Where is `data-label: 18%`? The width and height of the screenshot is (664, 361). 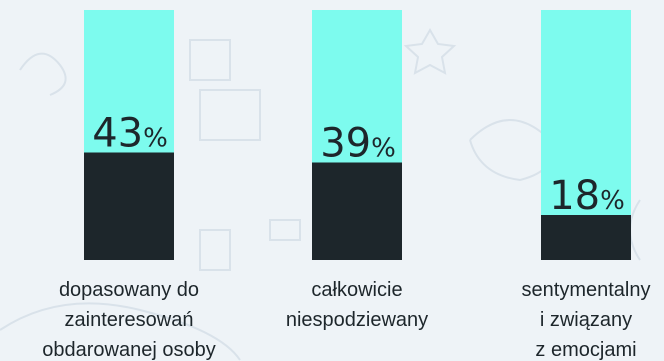
data-label: 18% is located at coordinates (587, 196).